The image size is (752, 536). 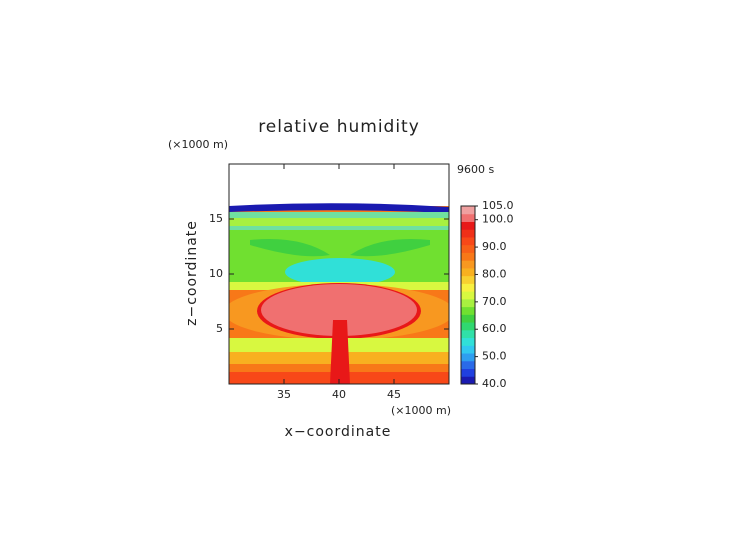 I want to click on y-axis-label: z−coordinate, so click(x=192, y=273).